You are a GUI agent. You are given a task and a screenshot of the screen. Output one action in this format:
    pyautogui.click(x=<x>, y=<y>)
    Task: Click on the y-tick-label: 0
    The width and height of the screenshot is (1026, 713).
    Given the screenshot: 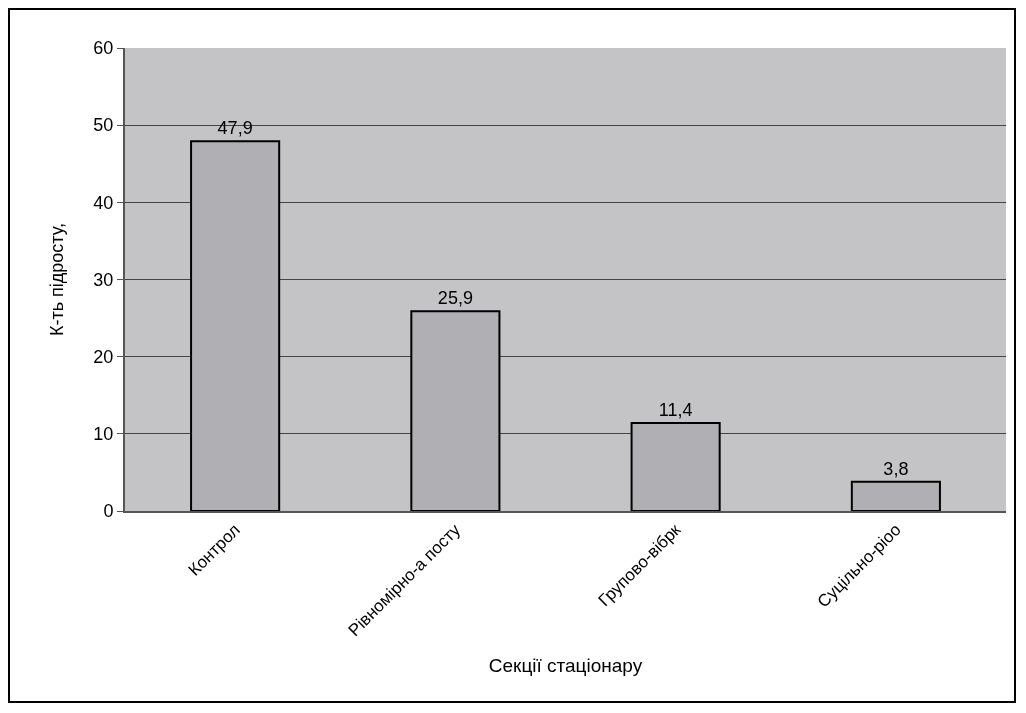 What is the action you would take?
    pyautogui.click(x=108, y=511)
    